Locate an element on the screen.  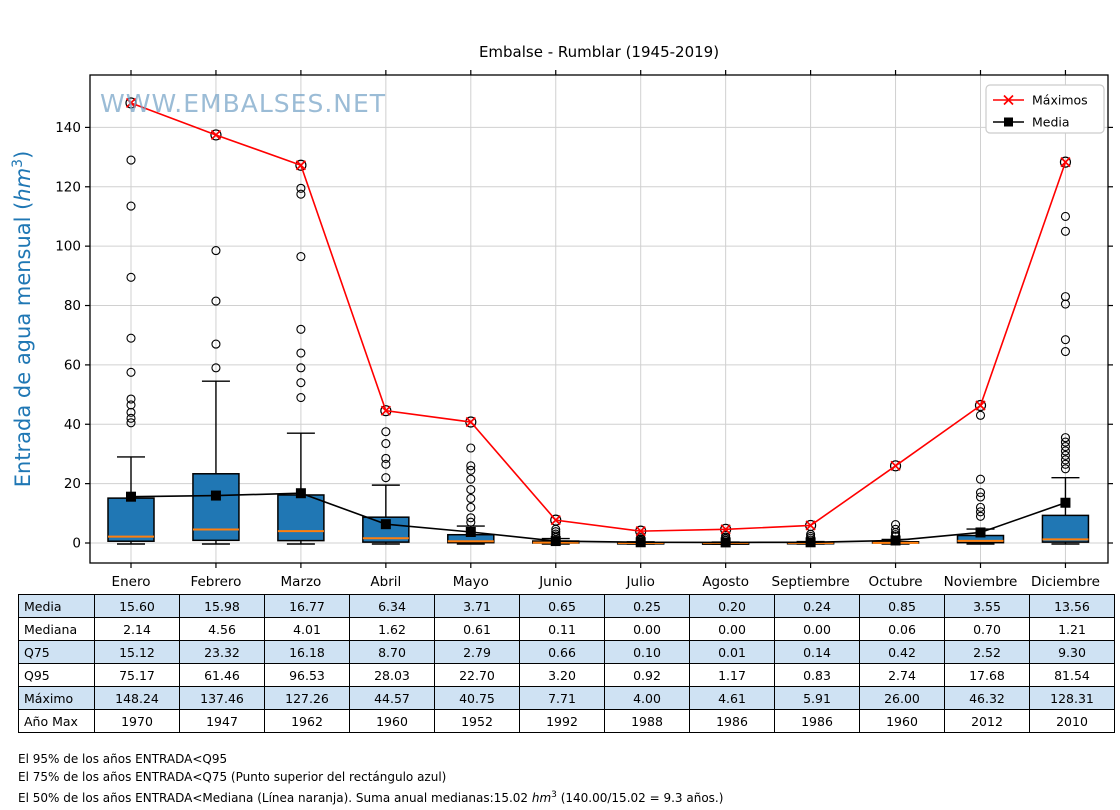
x-tick-label: Noviembre is located at coordinates (981, 582).